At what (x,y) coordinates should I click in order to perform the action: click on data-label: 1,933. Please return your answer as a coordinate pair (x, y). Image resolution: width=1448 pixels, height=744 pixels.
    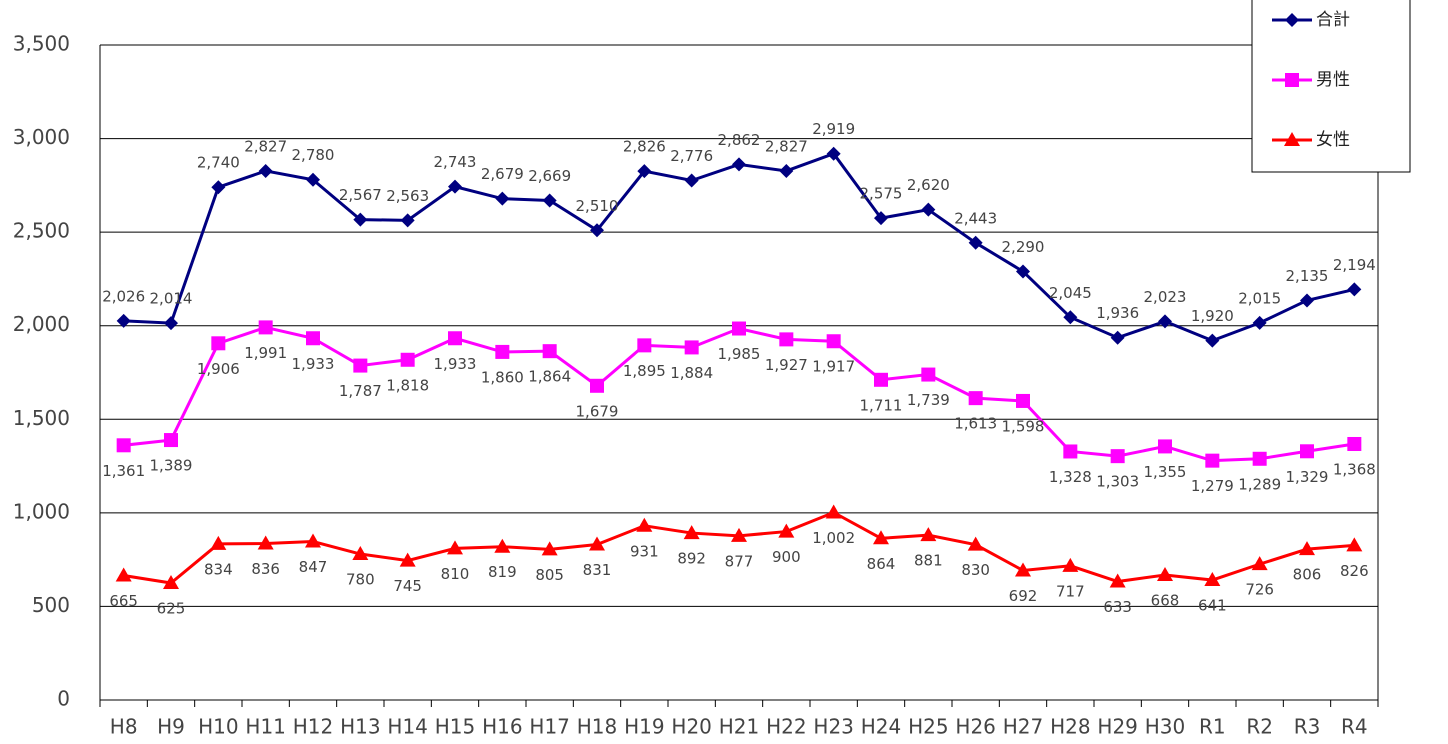
    Looking at the image, I should click on (313, 364).